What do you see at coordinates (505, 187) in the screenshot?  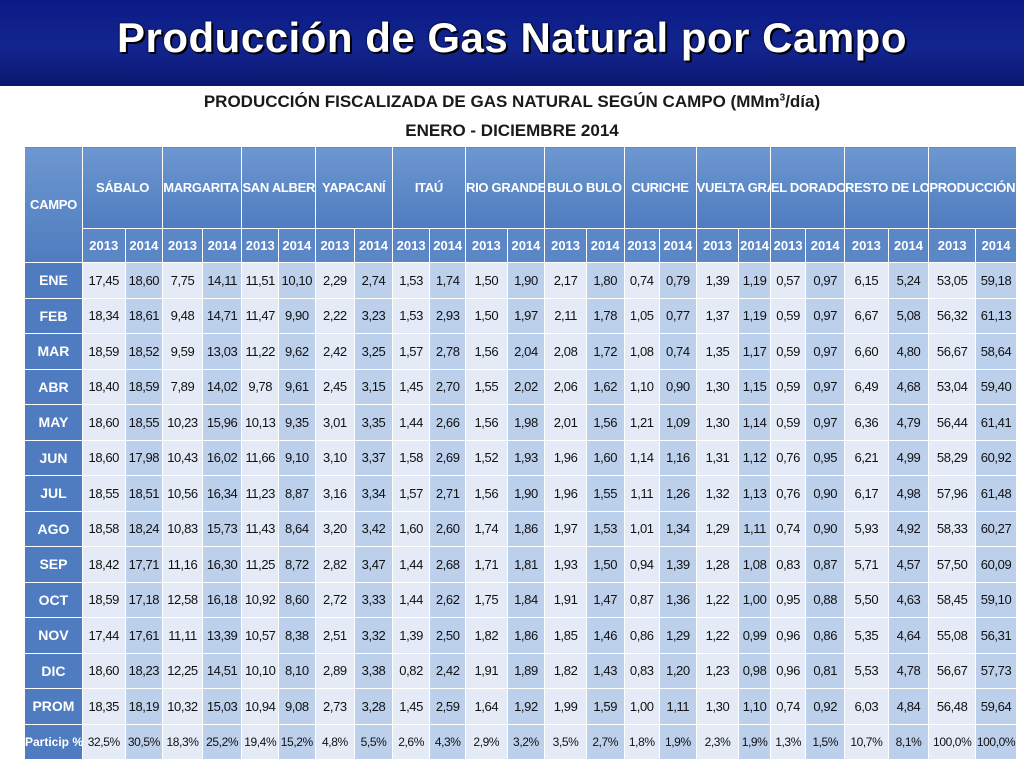 I see `campo-header: RIO GRANDE` at bounding box center [505, 187].